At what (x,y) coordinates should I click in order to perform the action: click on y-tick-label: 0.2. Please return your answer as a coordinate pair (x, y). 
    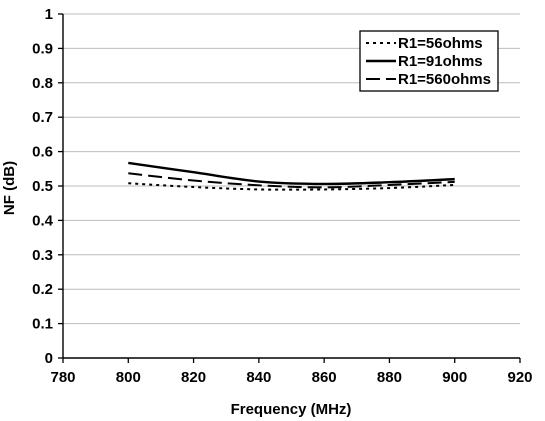
    Looking at the image, I should click on (42, 289).